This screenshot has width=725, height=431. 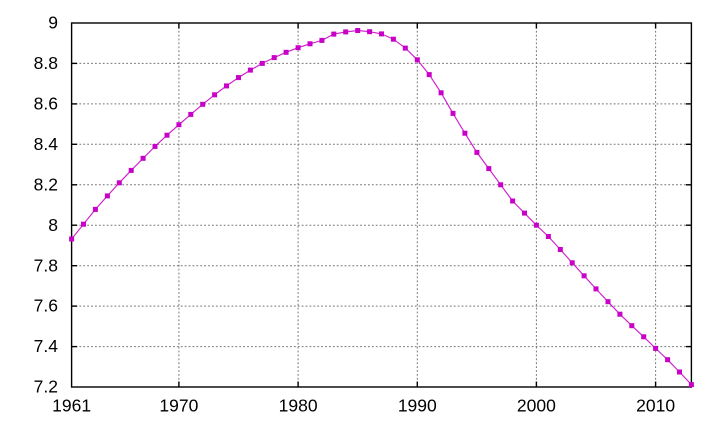 I want to click on svg-text: 2000, so click(x=536, y=405).